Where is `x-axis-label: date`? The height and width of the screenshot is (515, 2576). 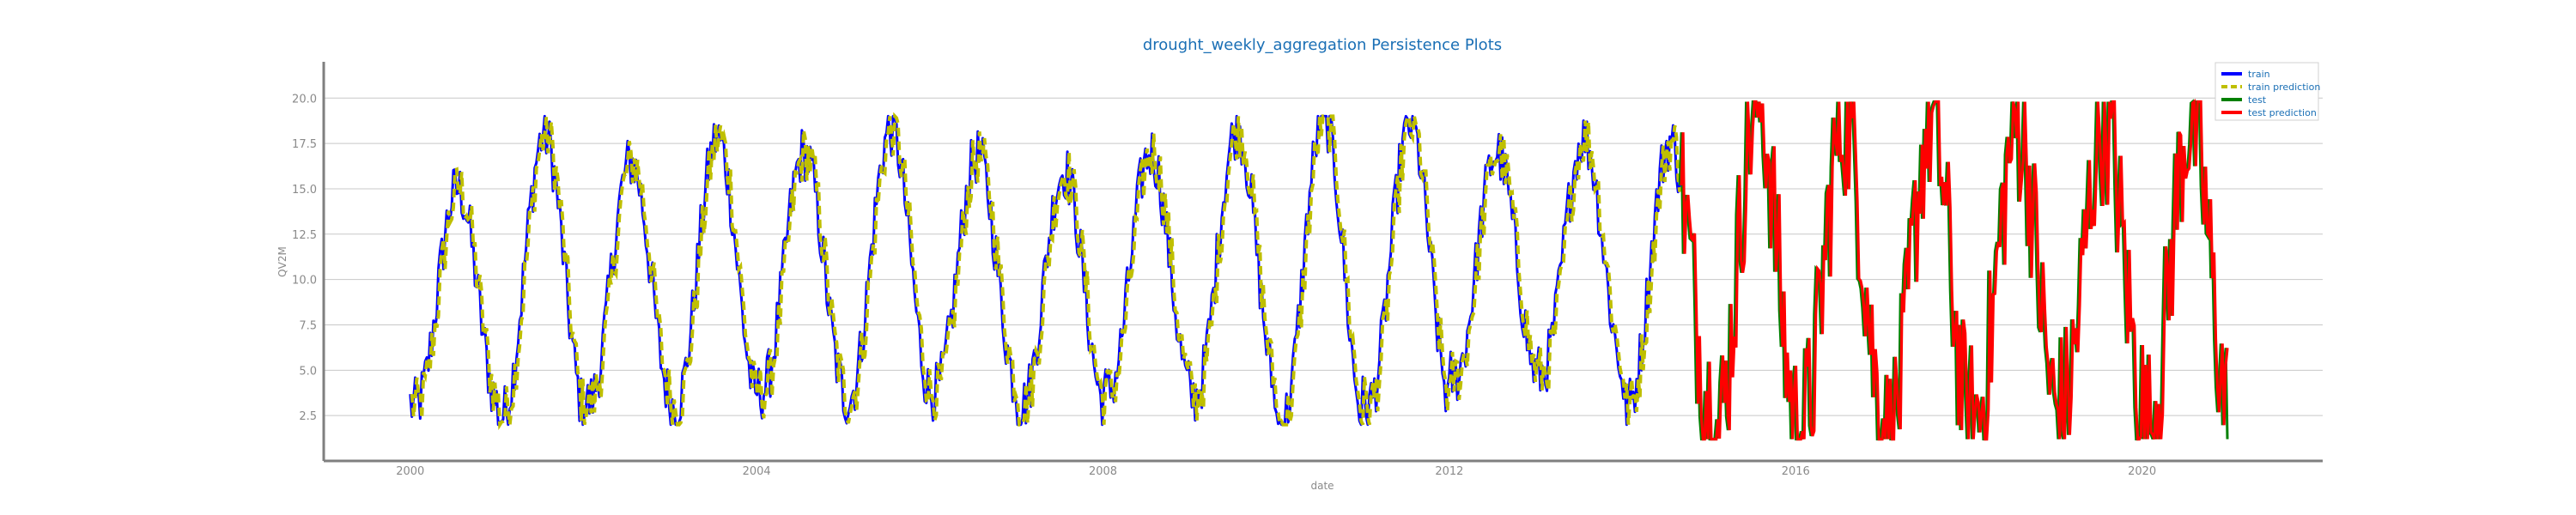
x-axis-label: date is located at coordinates (1322, 486).